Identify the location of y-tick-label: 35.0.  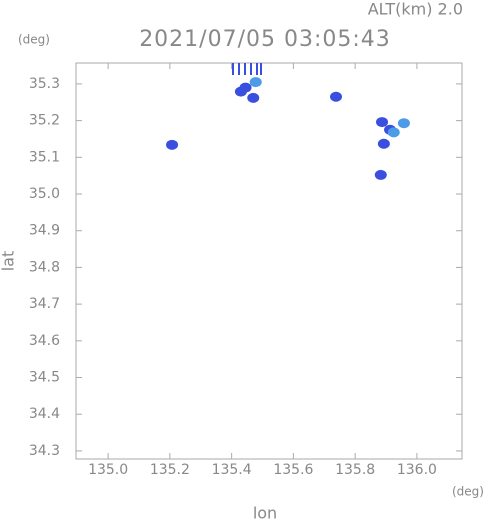
(44, 194).